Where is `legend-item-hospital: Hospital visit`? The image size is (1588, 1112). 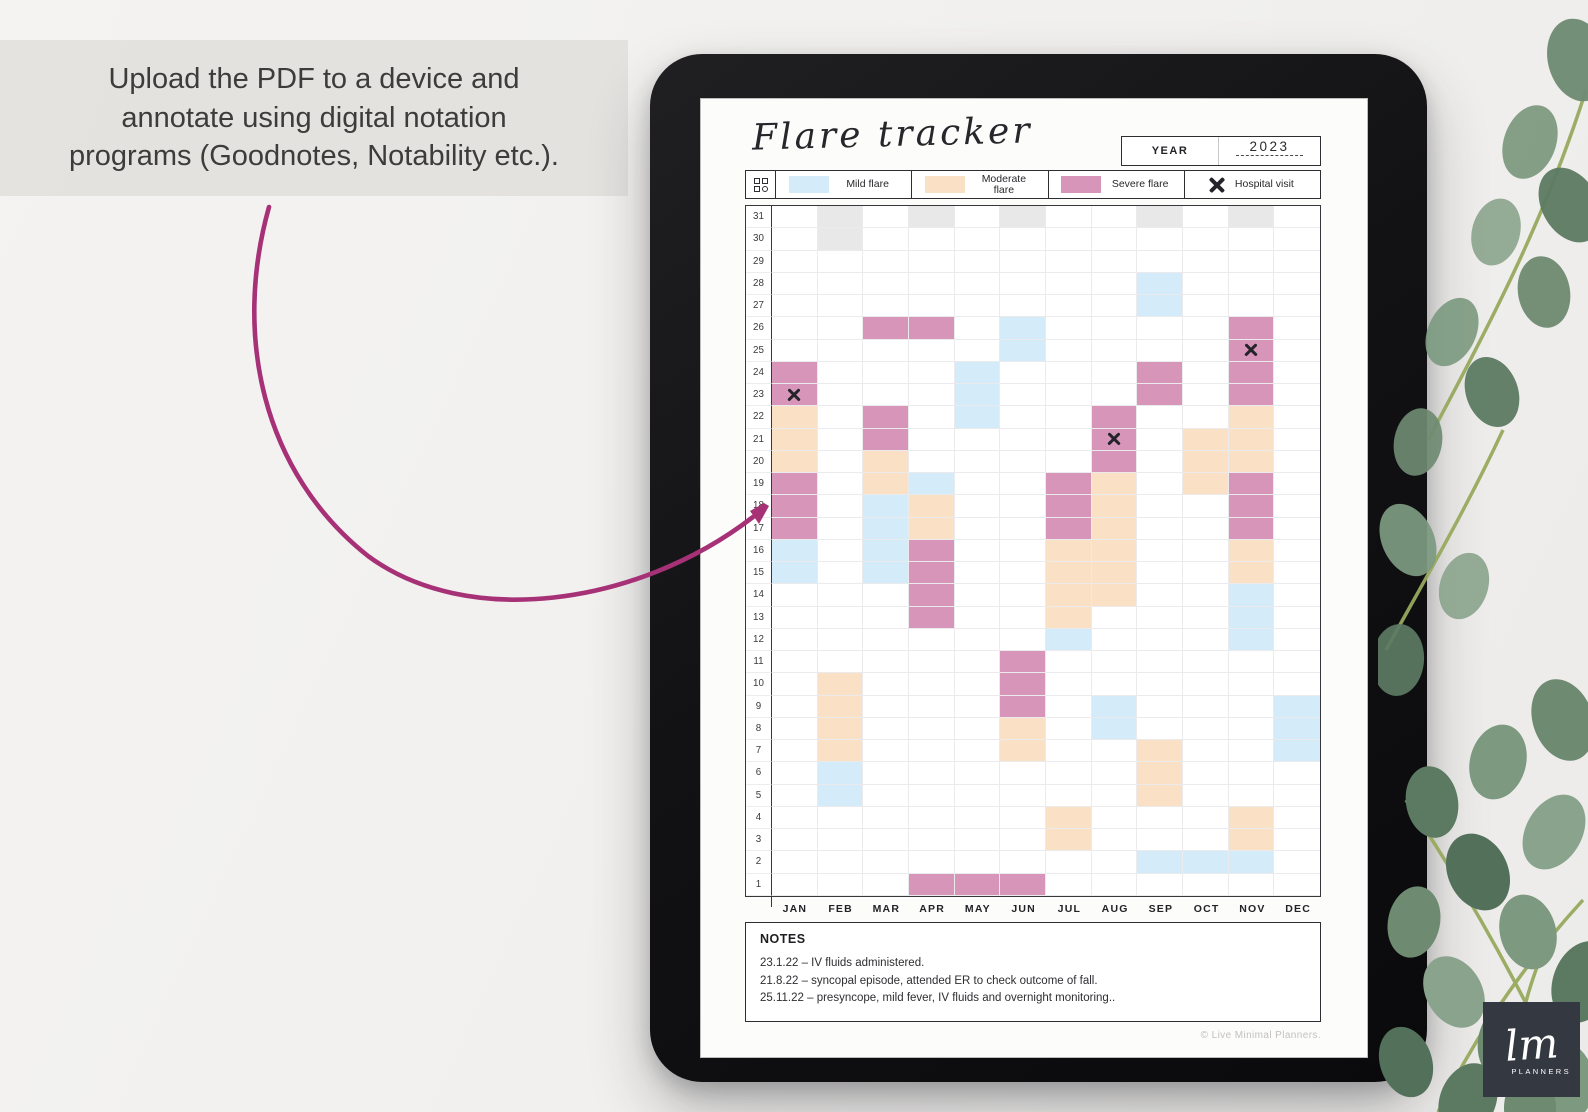
legend-item-hospital: Hospital visit is located at coordinates (1252, 184).